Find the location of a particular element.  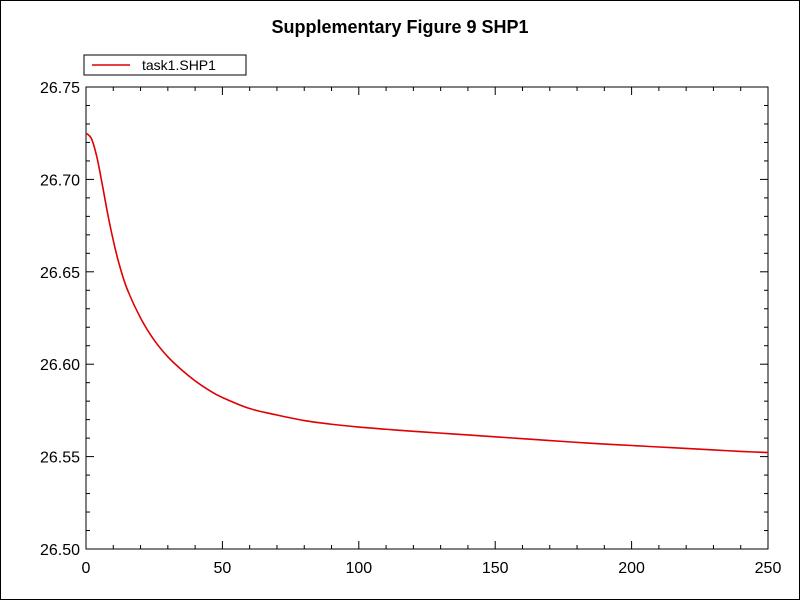

y-tick-label: 26.65 is located at coordinates (60, 273).